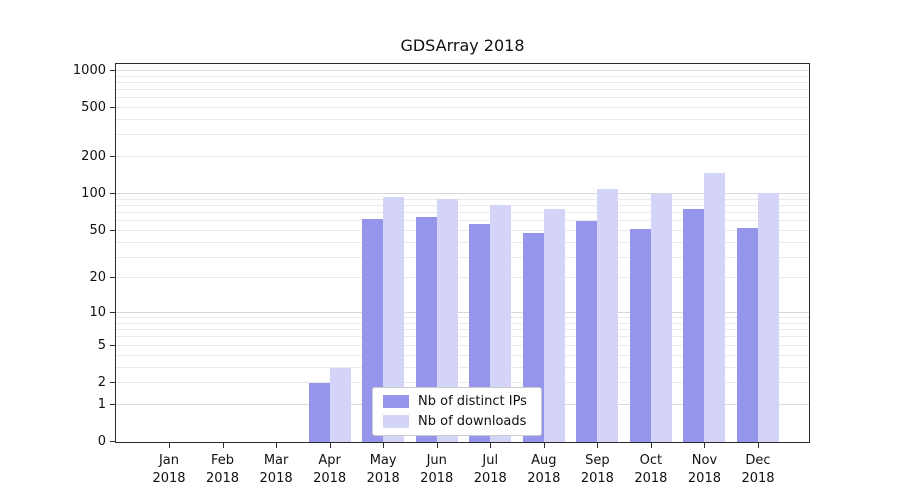 Image resolution: width=900 pixels, height=500 pixels. I want to click on x-tick-label: Jun 2018, so click(437, 469).